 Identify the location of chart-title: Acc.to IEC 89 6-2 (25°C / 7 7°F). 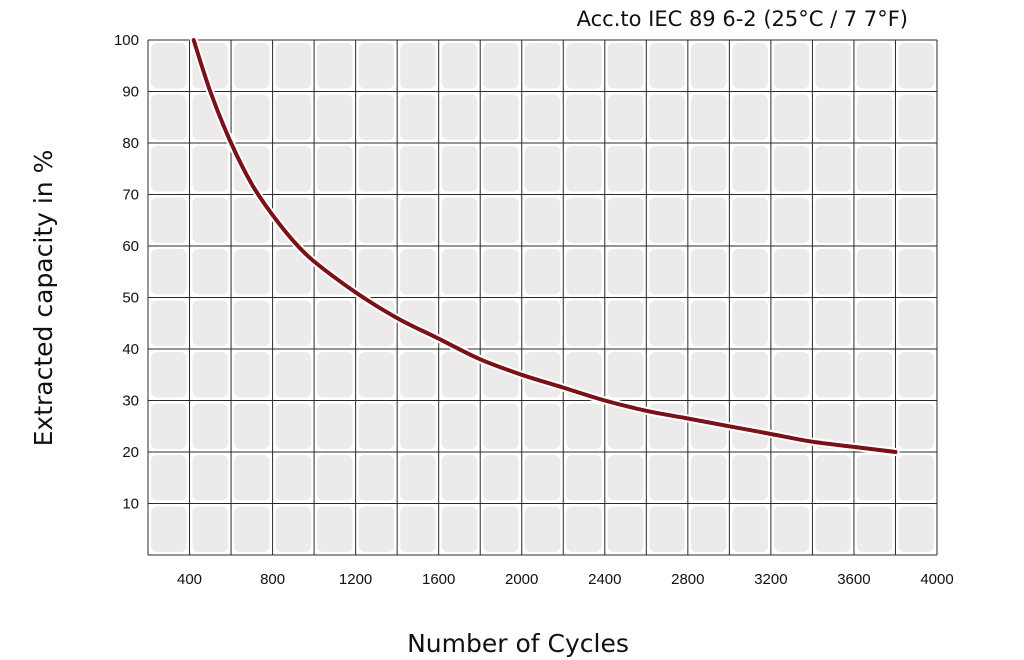
(742, 19).